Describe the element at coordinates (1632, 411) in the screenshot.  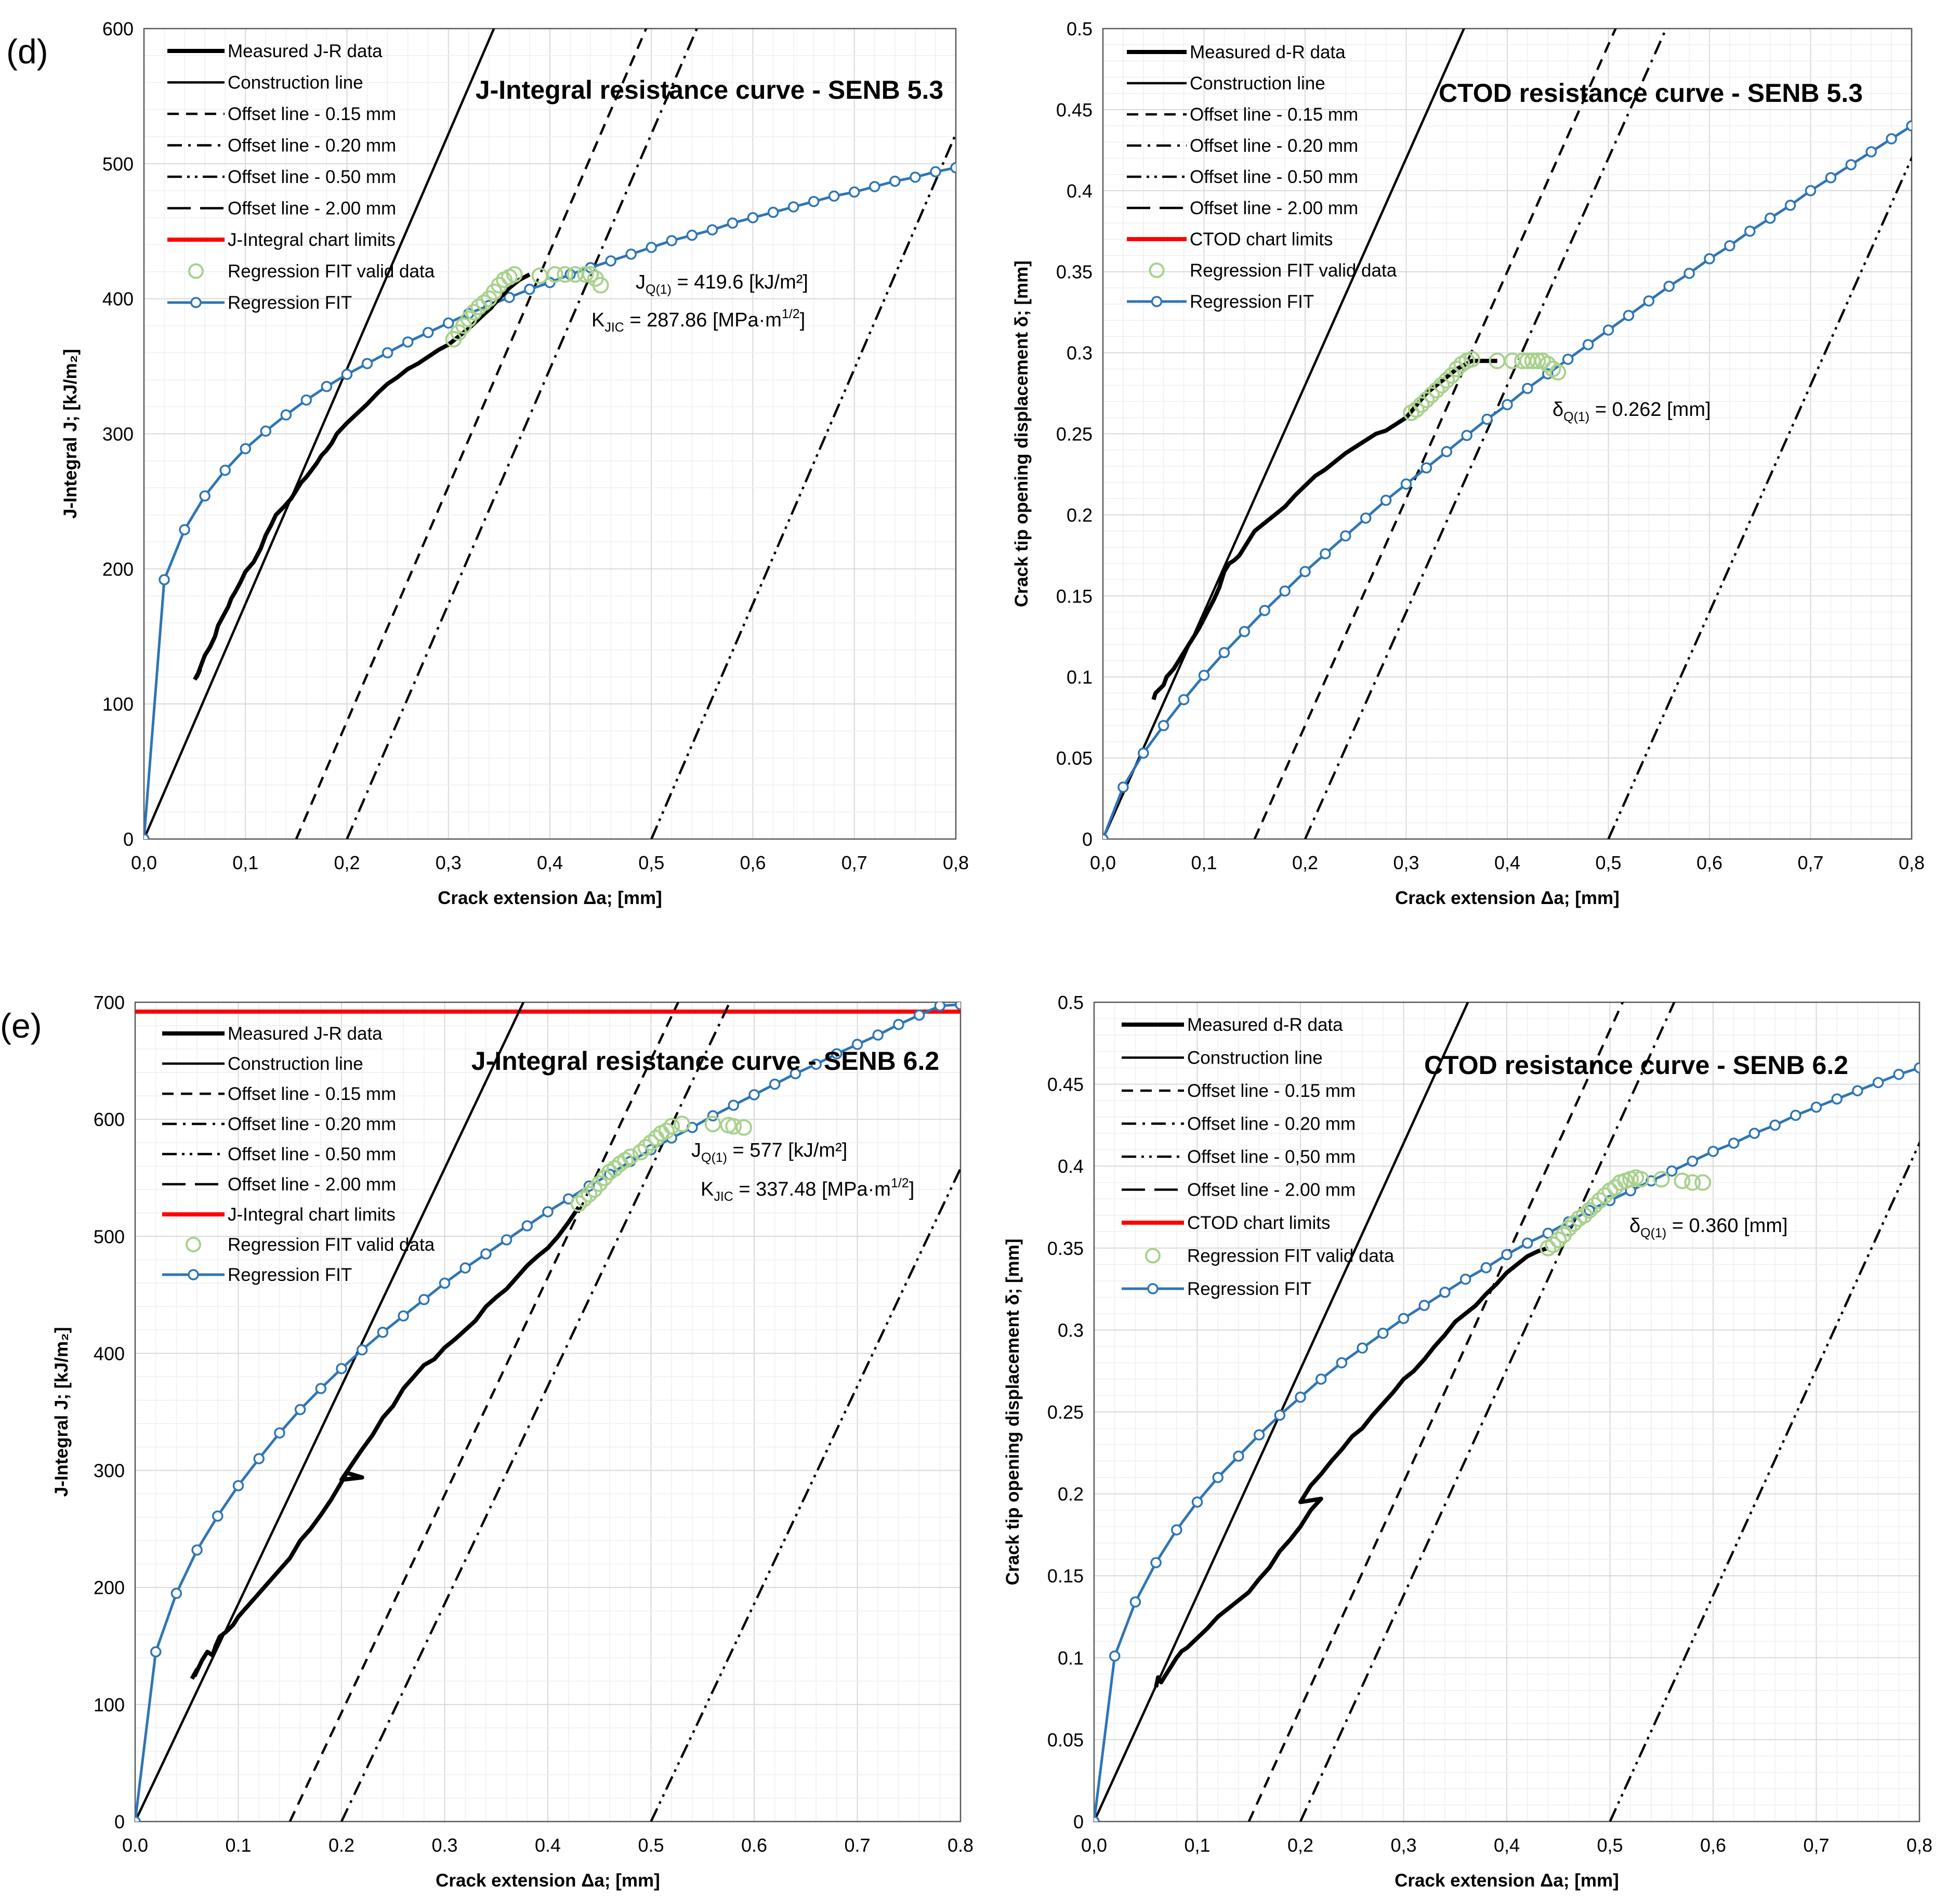
I see `result-annotation-q: δQ(1) = 0.262 [mm]` at that location.